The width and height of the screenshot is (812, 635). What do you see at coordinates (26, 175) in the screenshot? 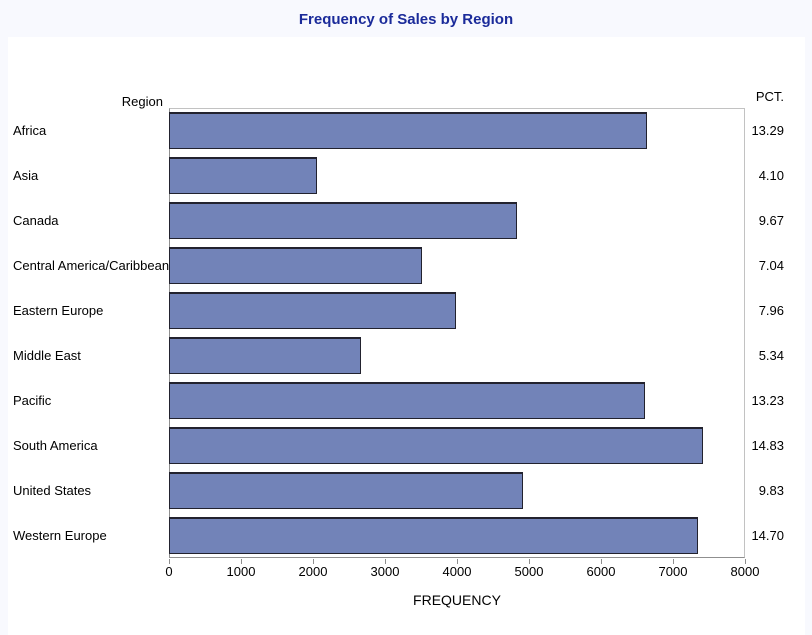
I see `category-label-asia: Asia` at bounding box center [26, 175].